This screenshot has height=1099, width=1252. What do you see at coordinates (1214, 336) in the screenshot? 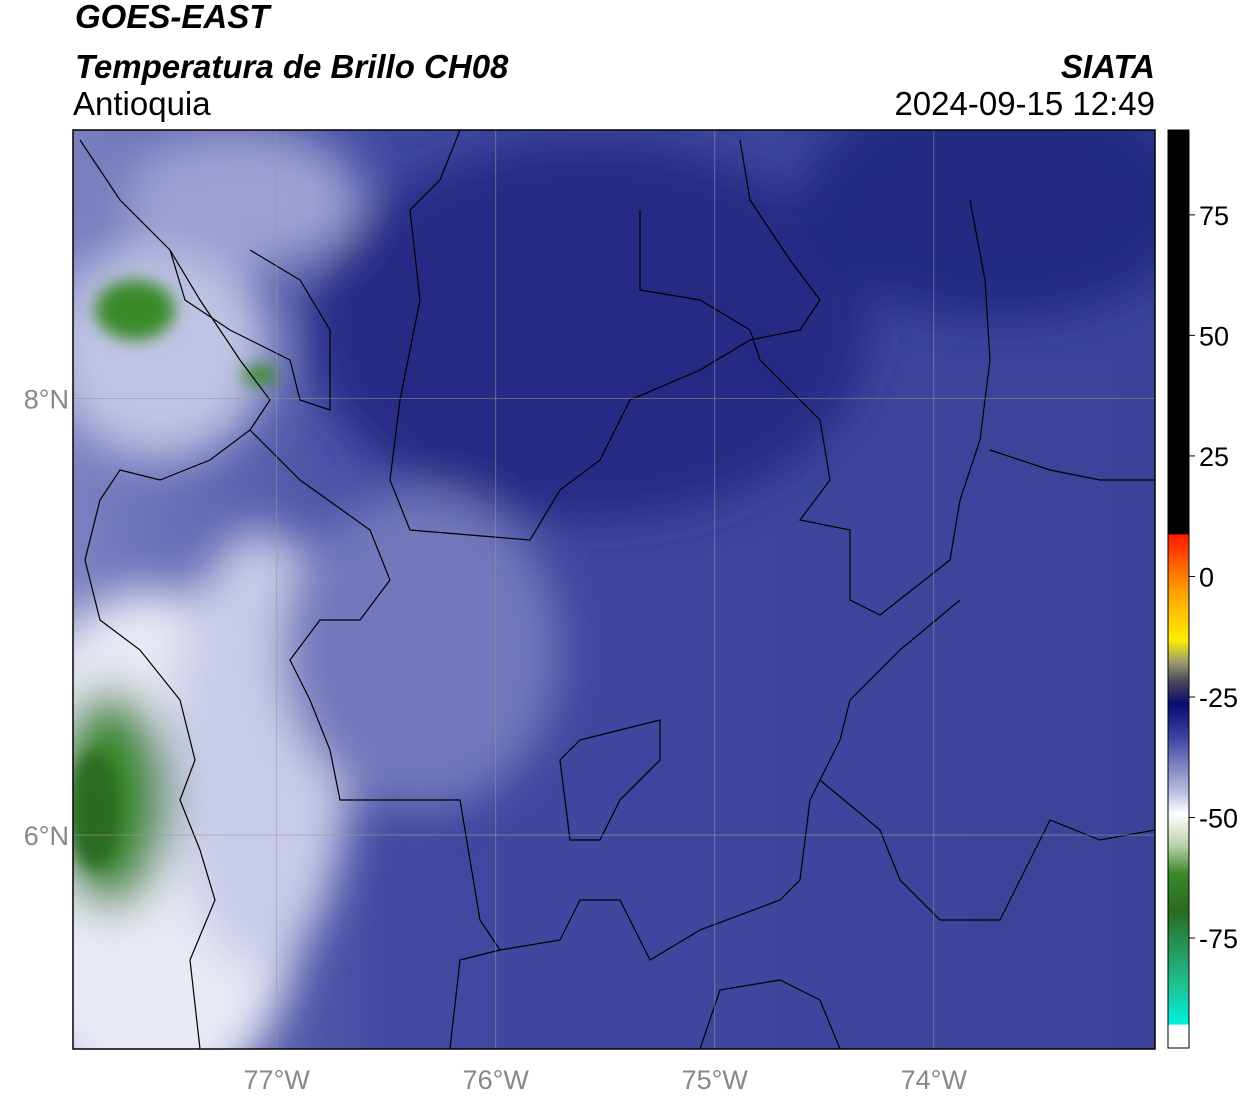
I see `colorbar-tick-label: 50` at bounding box center [1214, 336].